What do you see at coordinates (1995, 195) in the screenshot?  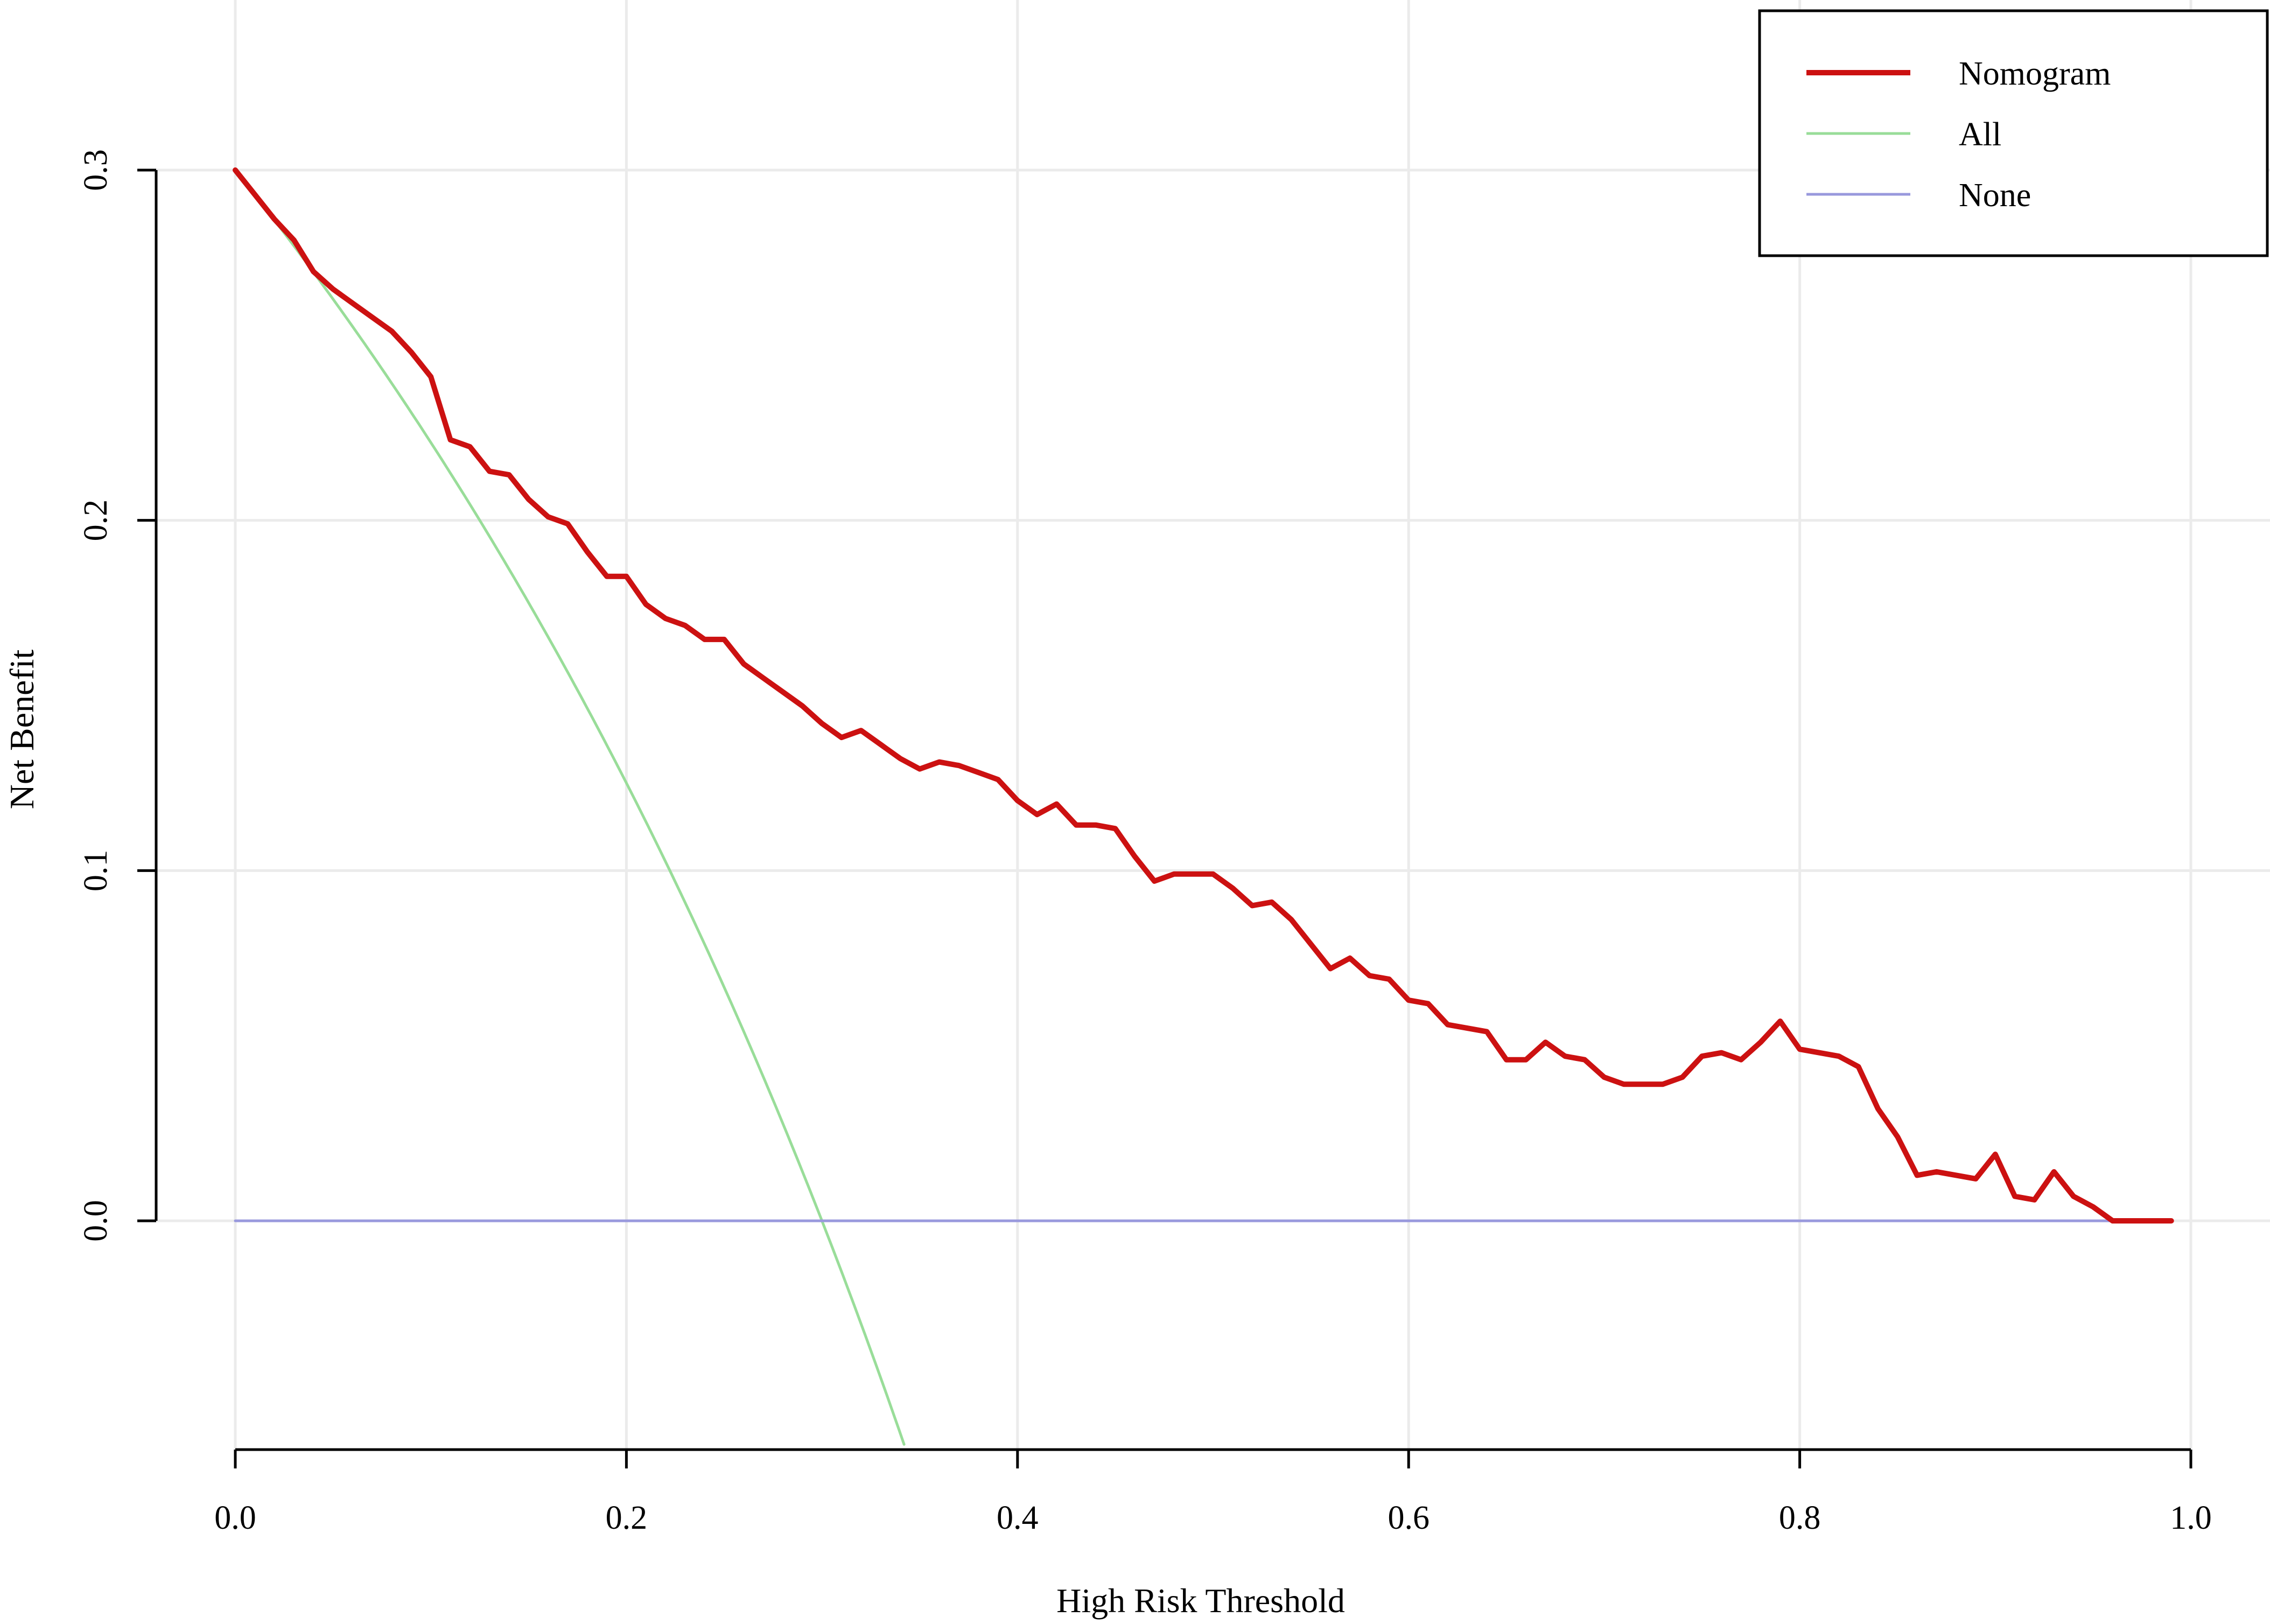 I see `legend-label-none: None` at bounding box center [1995, 195].